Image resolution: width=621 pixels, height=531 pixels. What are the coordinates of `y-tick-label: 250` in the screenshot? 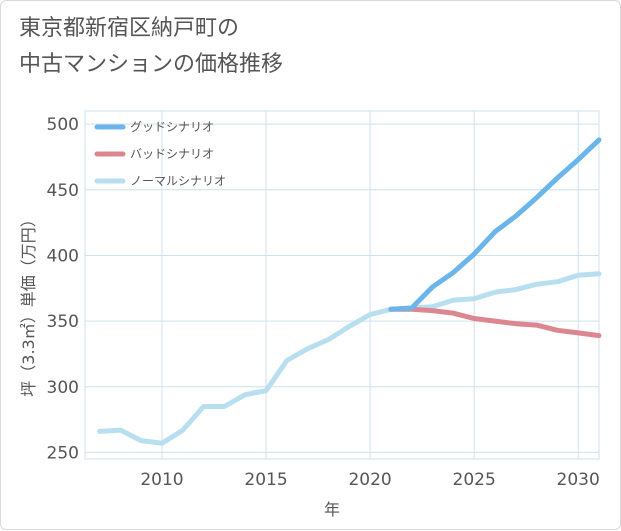 It's located at (63, 453).